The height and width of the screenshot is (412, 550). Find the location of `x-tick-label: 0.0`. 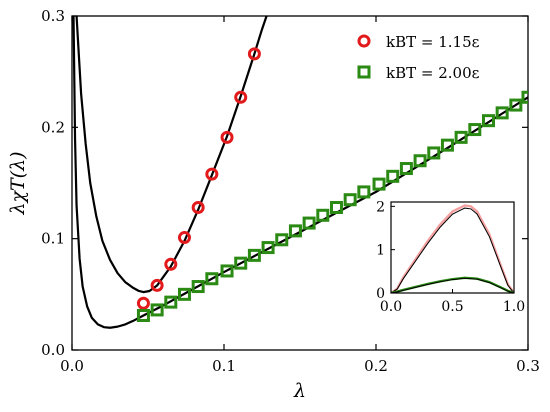

x-tick-label: 0.0 is located at coordinates (72, 366).